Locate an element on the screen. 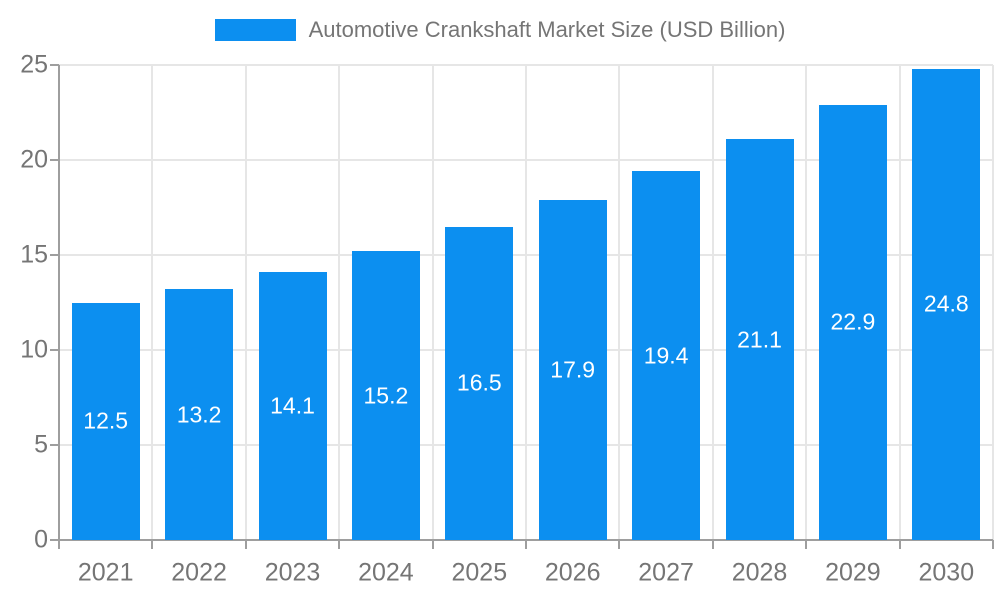  x-axis-label: 2022 is located at coordinates (199, 572).